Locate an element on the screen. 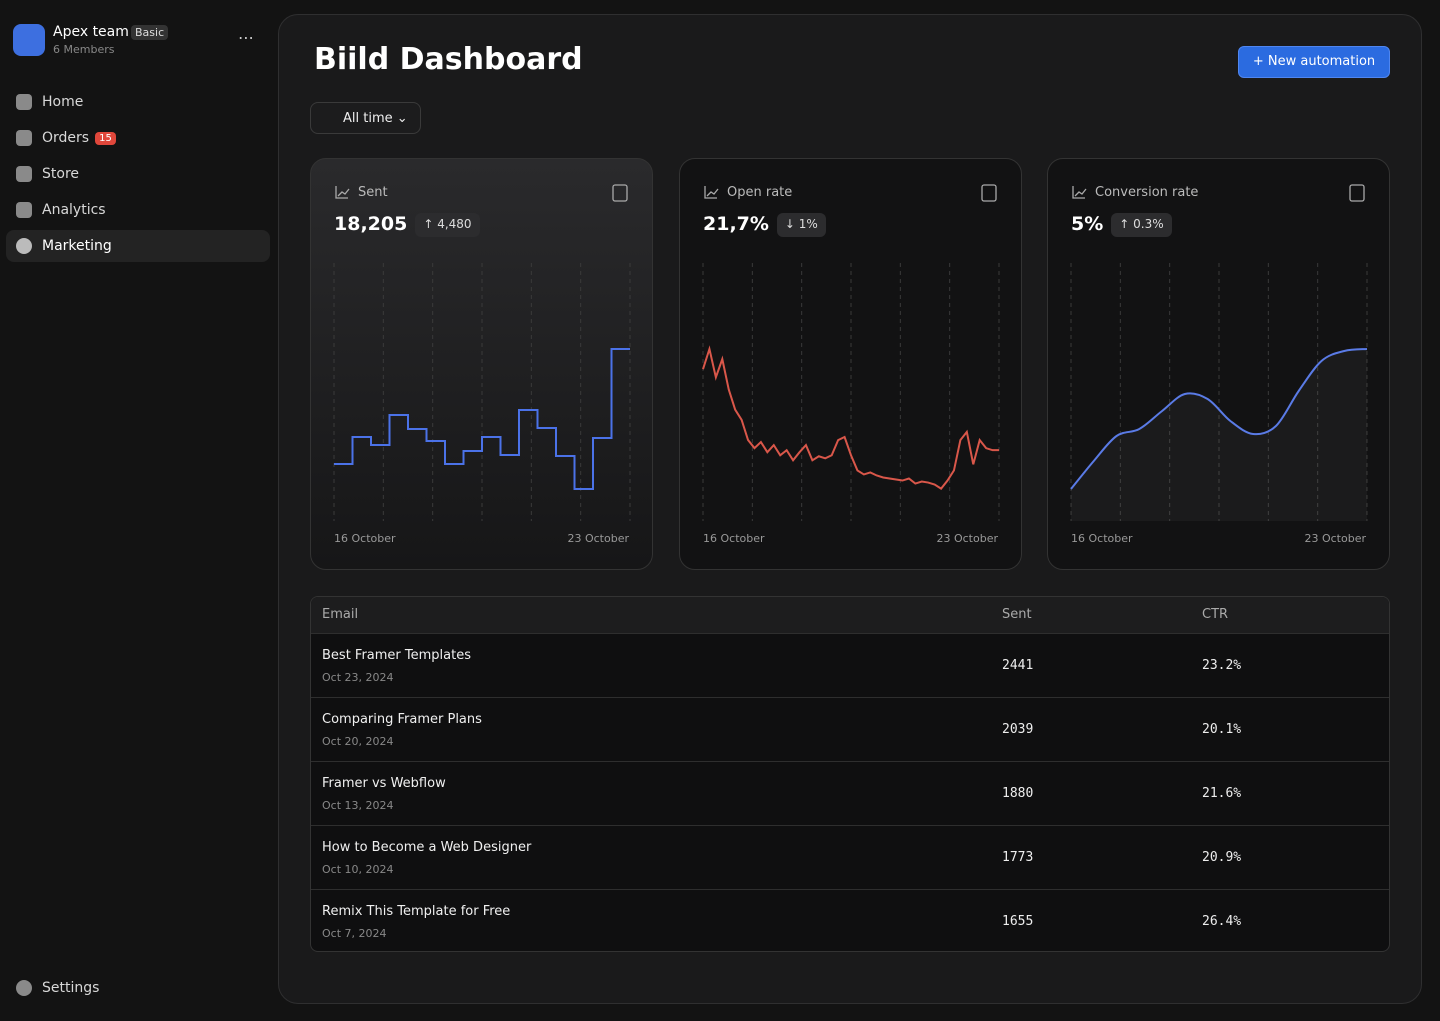  table-header is located at coordinates (850, 615).